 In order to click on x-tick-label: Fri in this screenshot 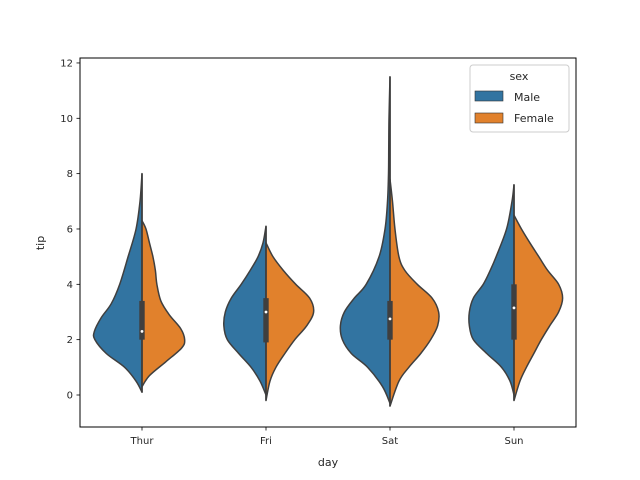, I will do `click(266, 441)`.